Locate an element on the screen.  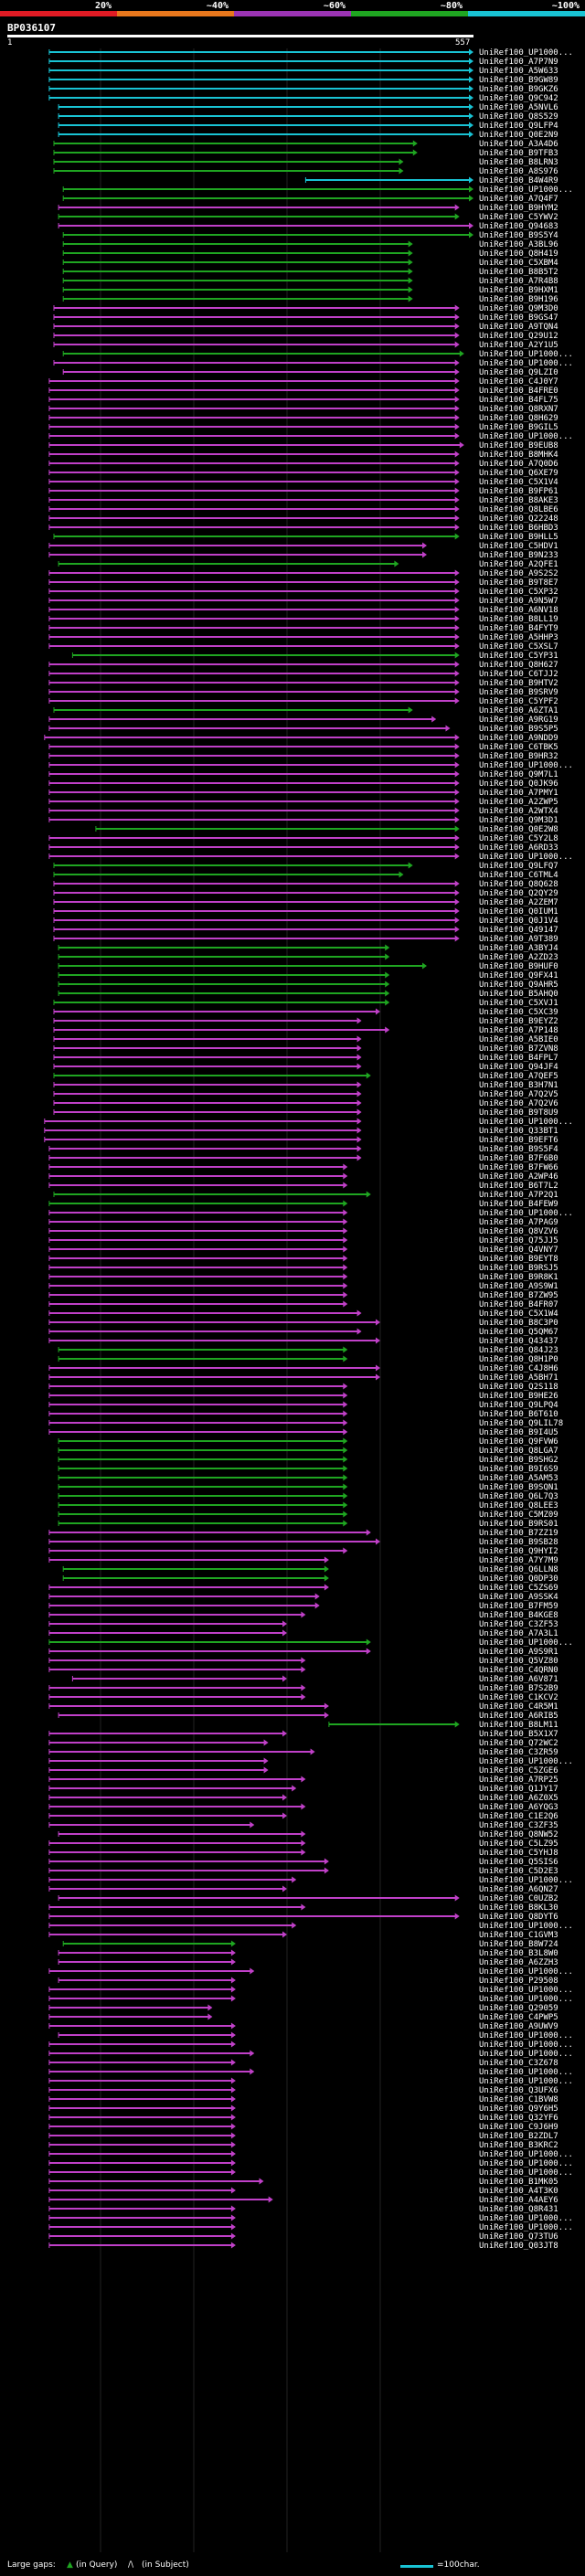
hit-label: UniRef100_Q9M7L1 is located at coordinates (518, 774).